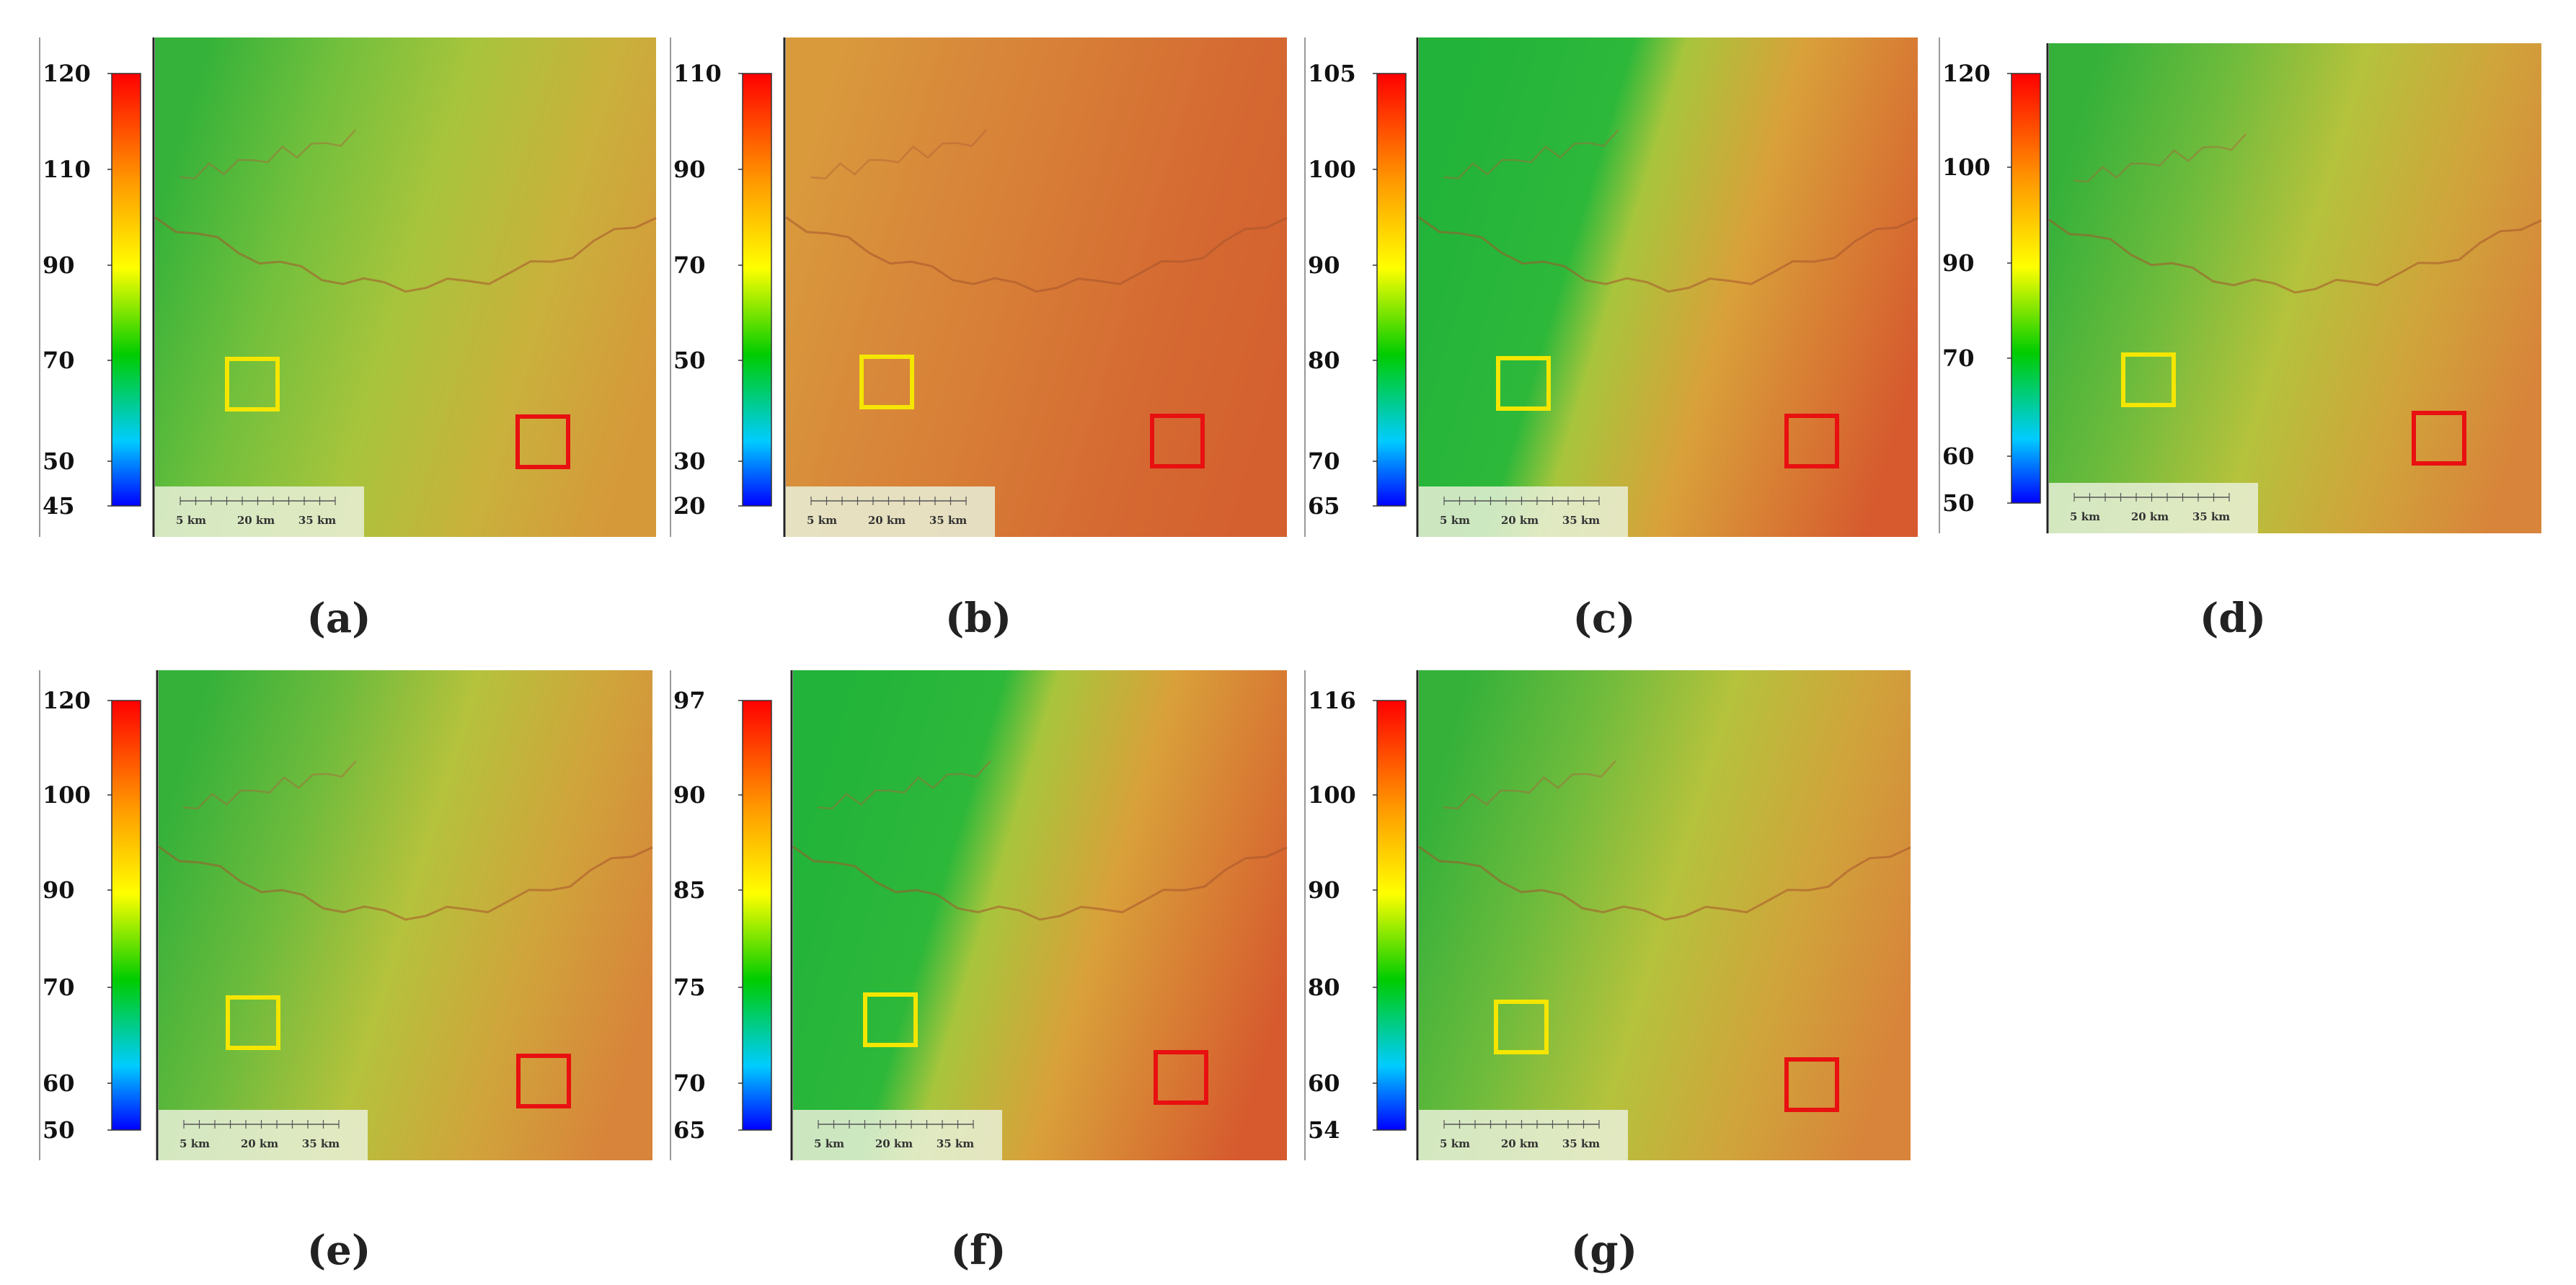  I want to click on colorbar-c, so click(1391, 290).